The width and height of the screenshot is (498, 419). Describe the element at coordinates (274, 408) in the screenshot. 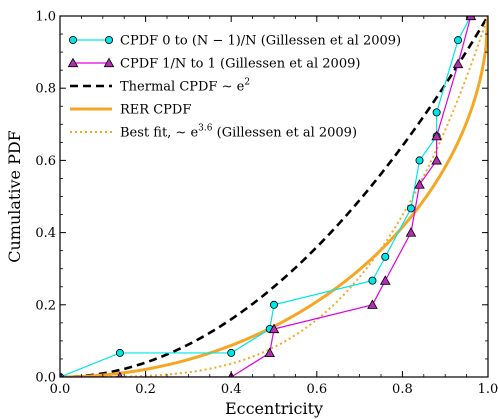

I see `x-axis-label: Eccentricity` at that location.